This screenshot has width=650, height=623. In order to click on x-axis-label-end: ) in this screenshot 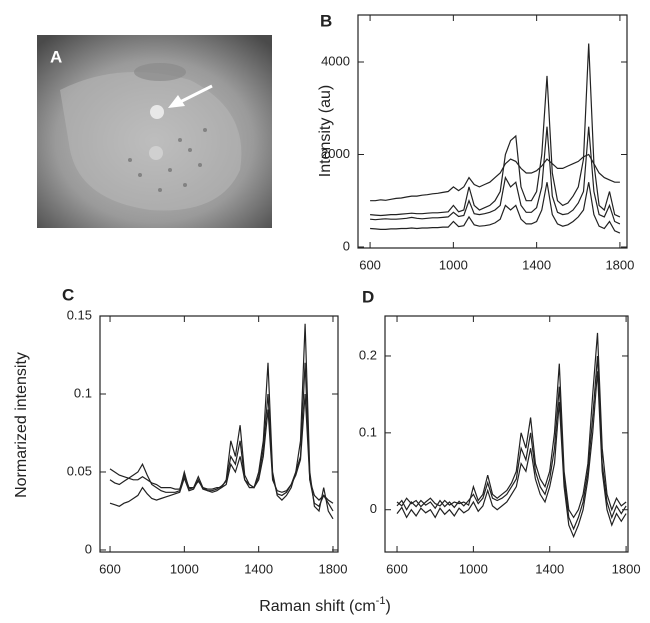, I will do `click(387, 606)`.